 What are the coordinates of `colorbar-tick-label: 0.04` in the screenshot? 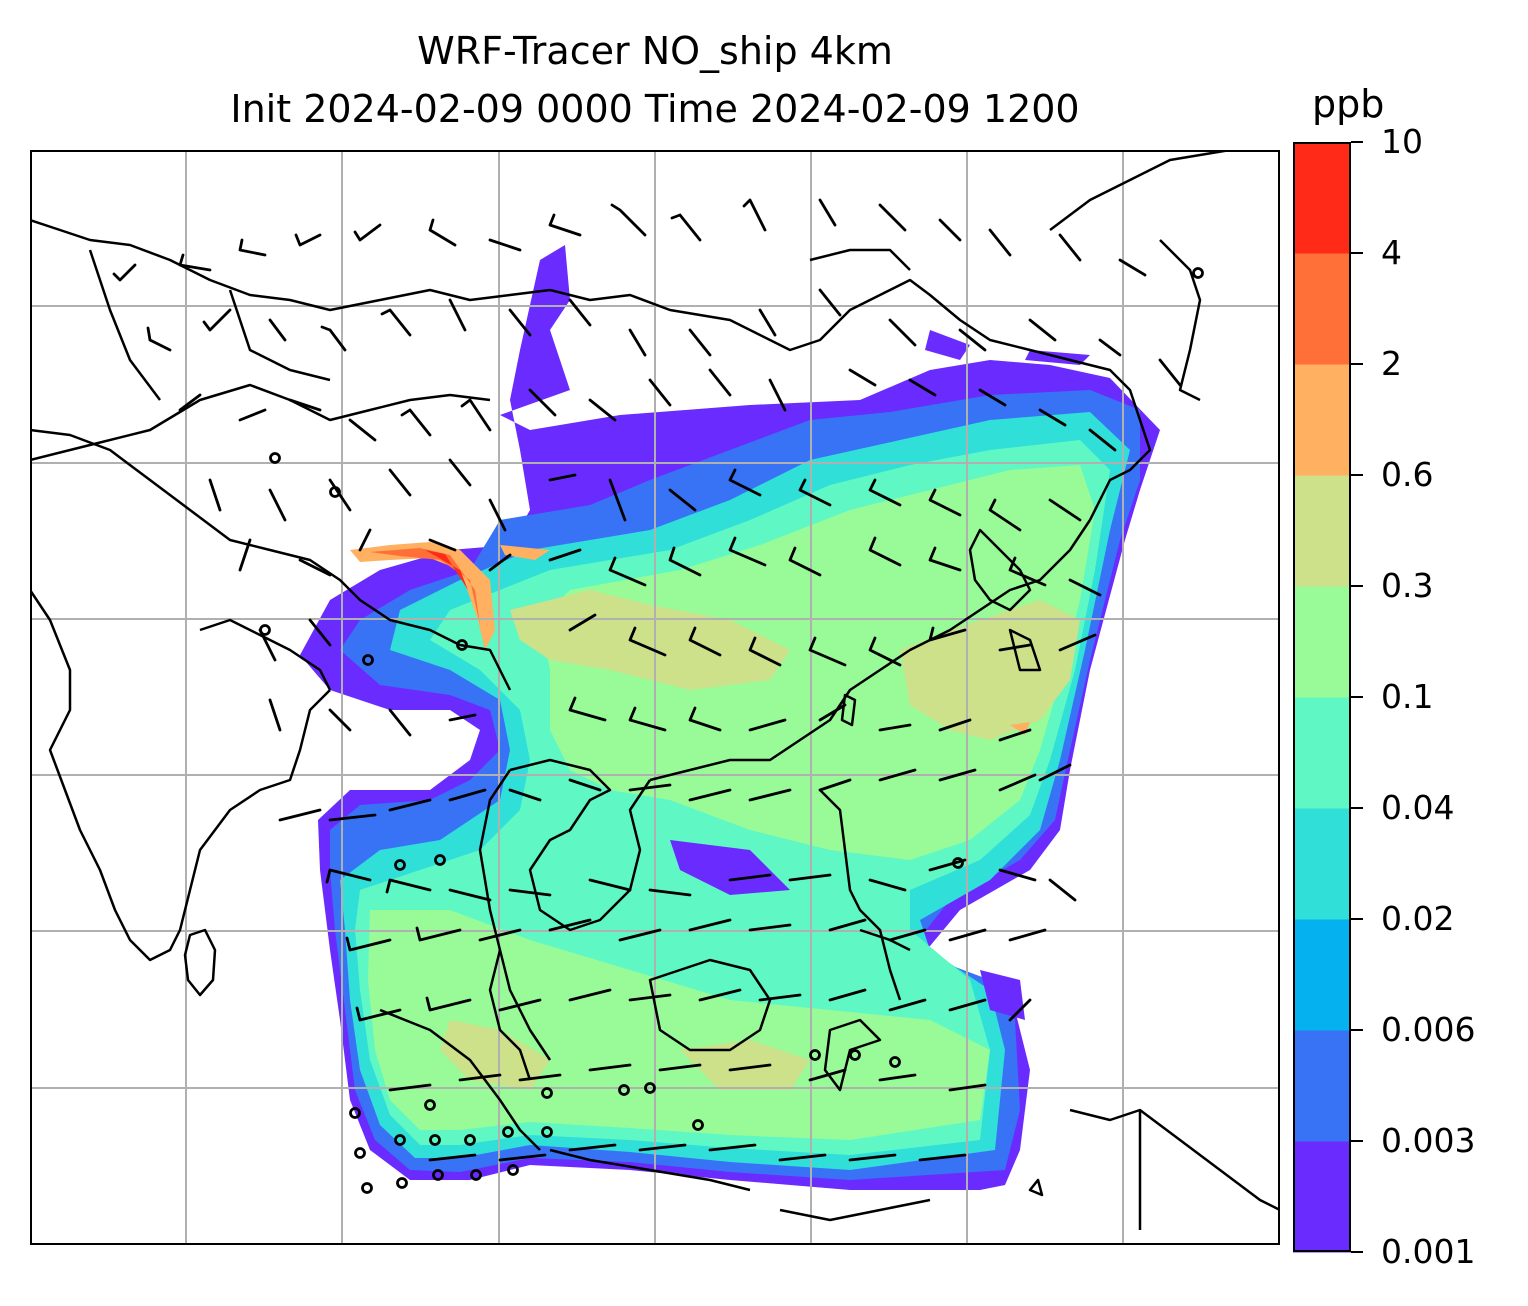 It's located at (1418, 807).